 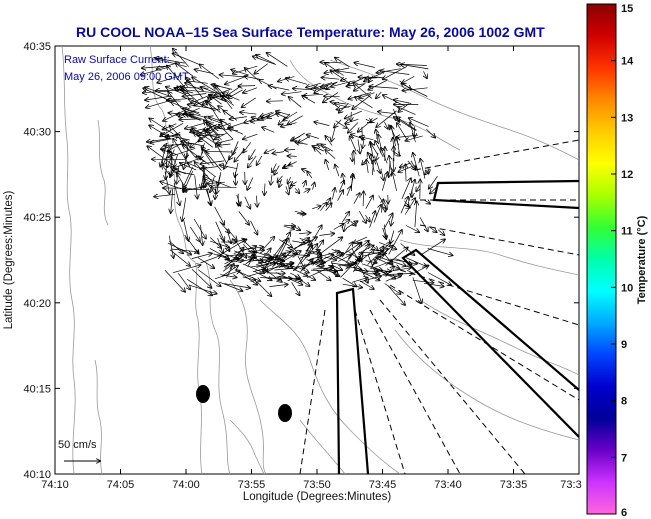 What do you see at coordinates (285, 413) in the screenshot?
I see `buoy-marker-east` at bounding box center [285, 413].